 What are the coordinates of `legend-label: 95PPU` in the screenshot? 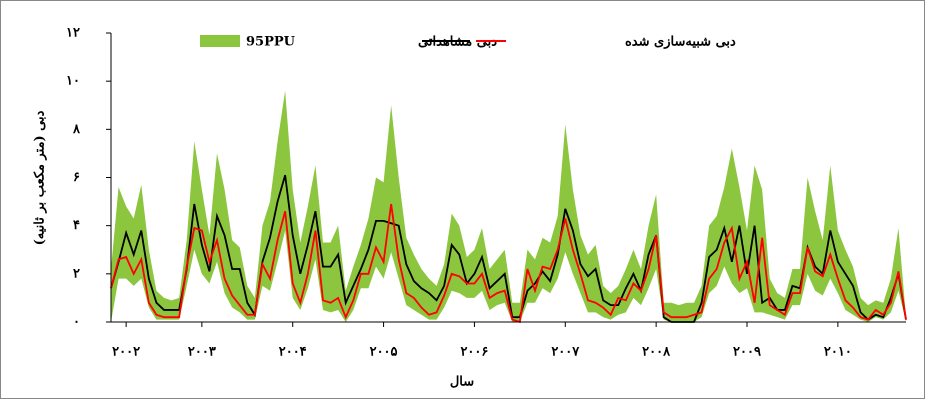 It's located at (271, 42).